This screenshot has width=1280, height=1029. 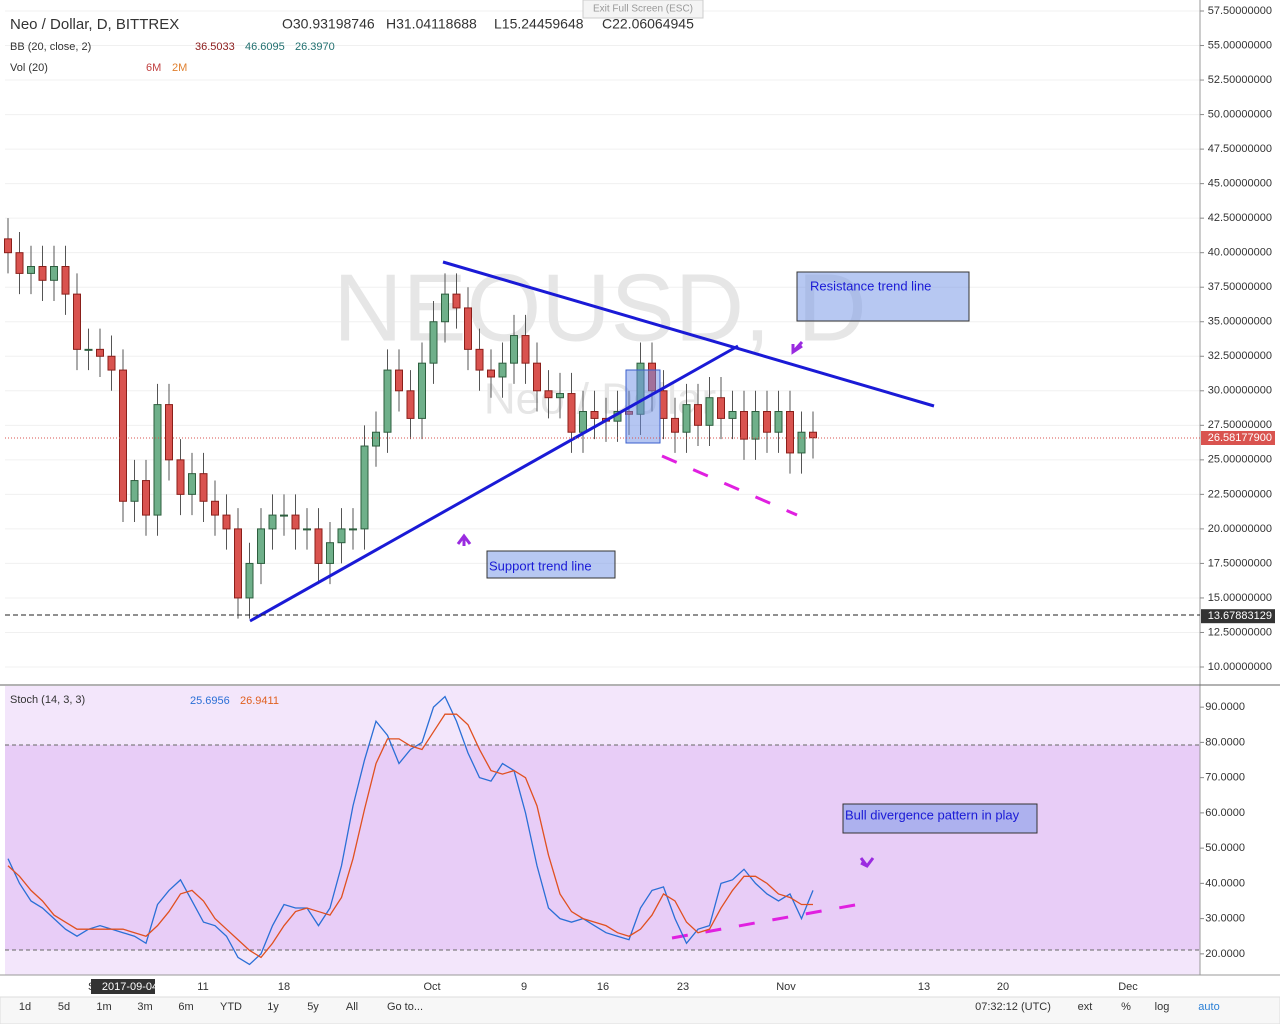 What do you see at coordinates (924, 987) in the screenshot?
I see `x-tick-label: 13` at bounding box center [924, 987].